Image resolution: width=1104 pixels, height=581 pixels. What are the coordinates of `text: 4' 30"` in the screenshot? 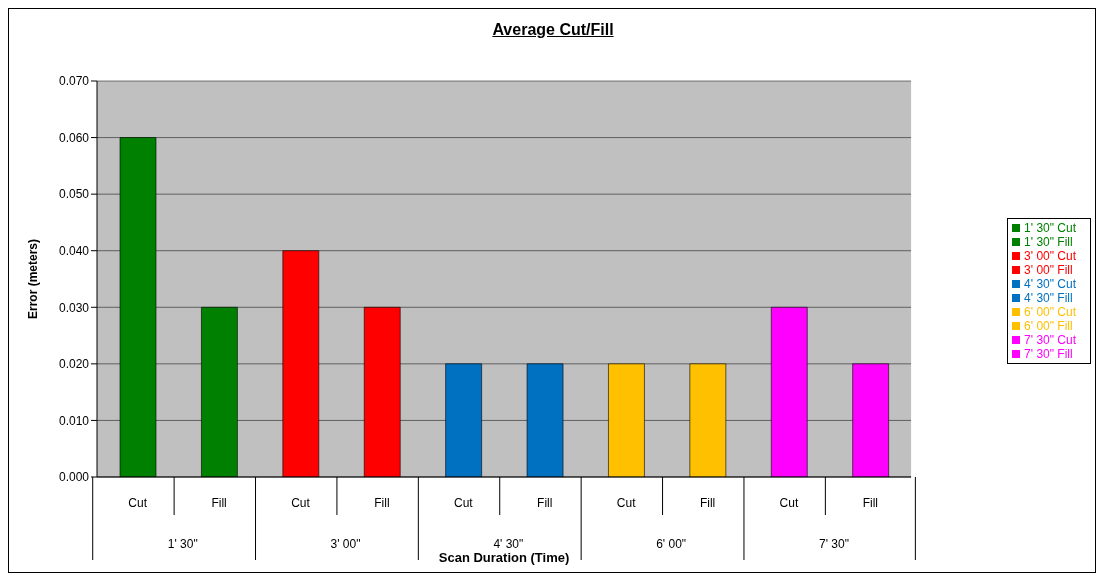 It's located at (508, 544).